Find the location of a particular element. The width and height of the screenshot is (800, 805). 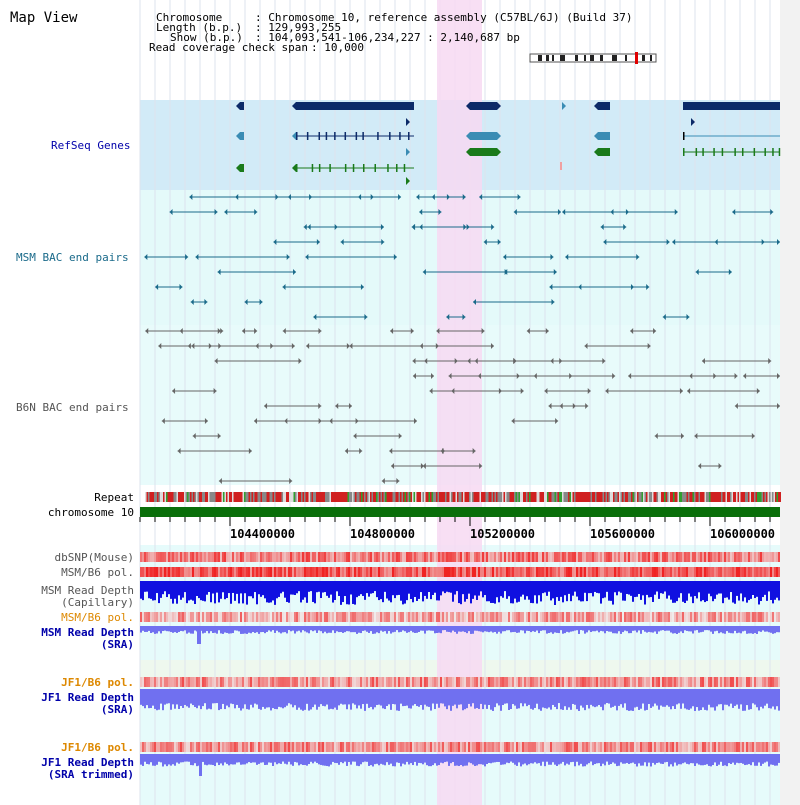

gene-block is located at coordinates (242, 136).